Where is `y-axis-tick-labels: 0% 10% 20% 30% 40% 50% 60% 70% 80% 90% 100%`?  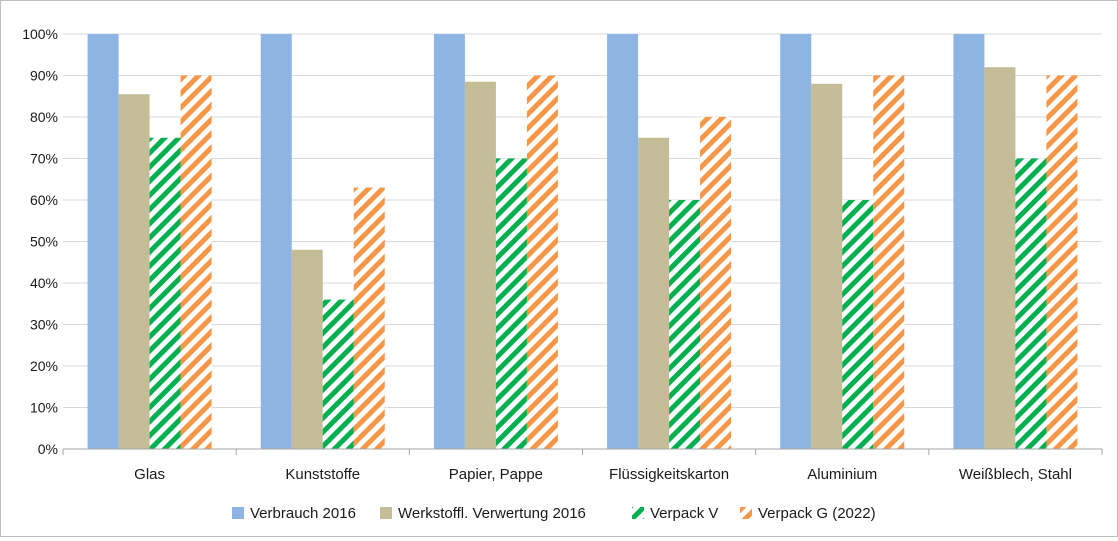
y-axis-tick-labels: 0% 10% 20% 30% 40% 50% 60% 70% 80% 90% 100% is located at coordinates (40, 241).